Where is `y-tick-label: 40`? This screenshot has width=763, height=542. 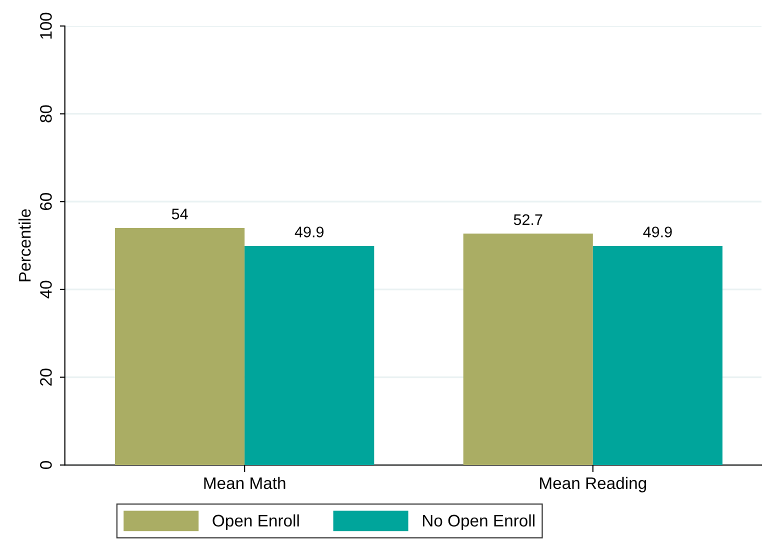
y-tick-label: 40 is located at coordinates (46, 289).